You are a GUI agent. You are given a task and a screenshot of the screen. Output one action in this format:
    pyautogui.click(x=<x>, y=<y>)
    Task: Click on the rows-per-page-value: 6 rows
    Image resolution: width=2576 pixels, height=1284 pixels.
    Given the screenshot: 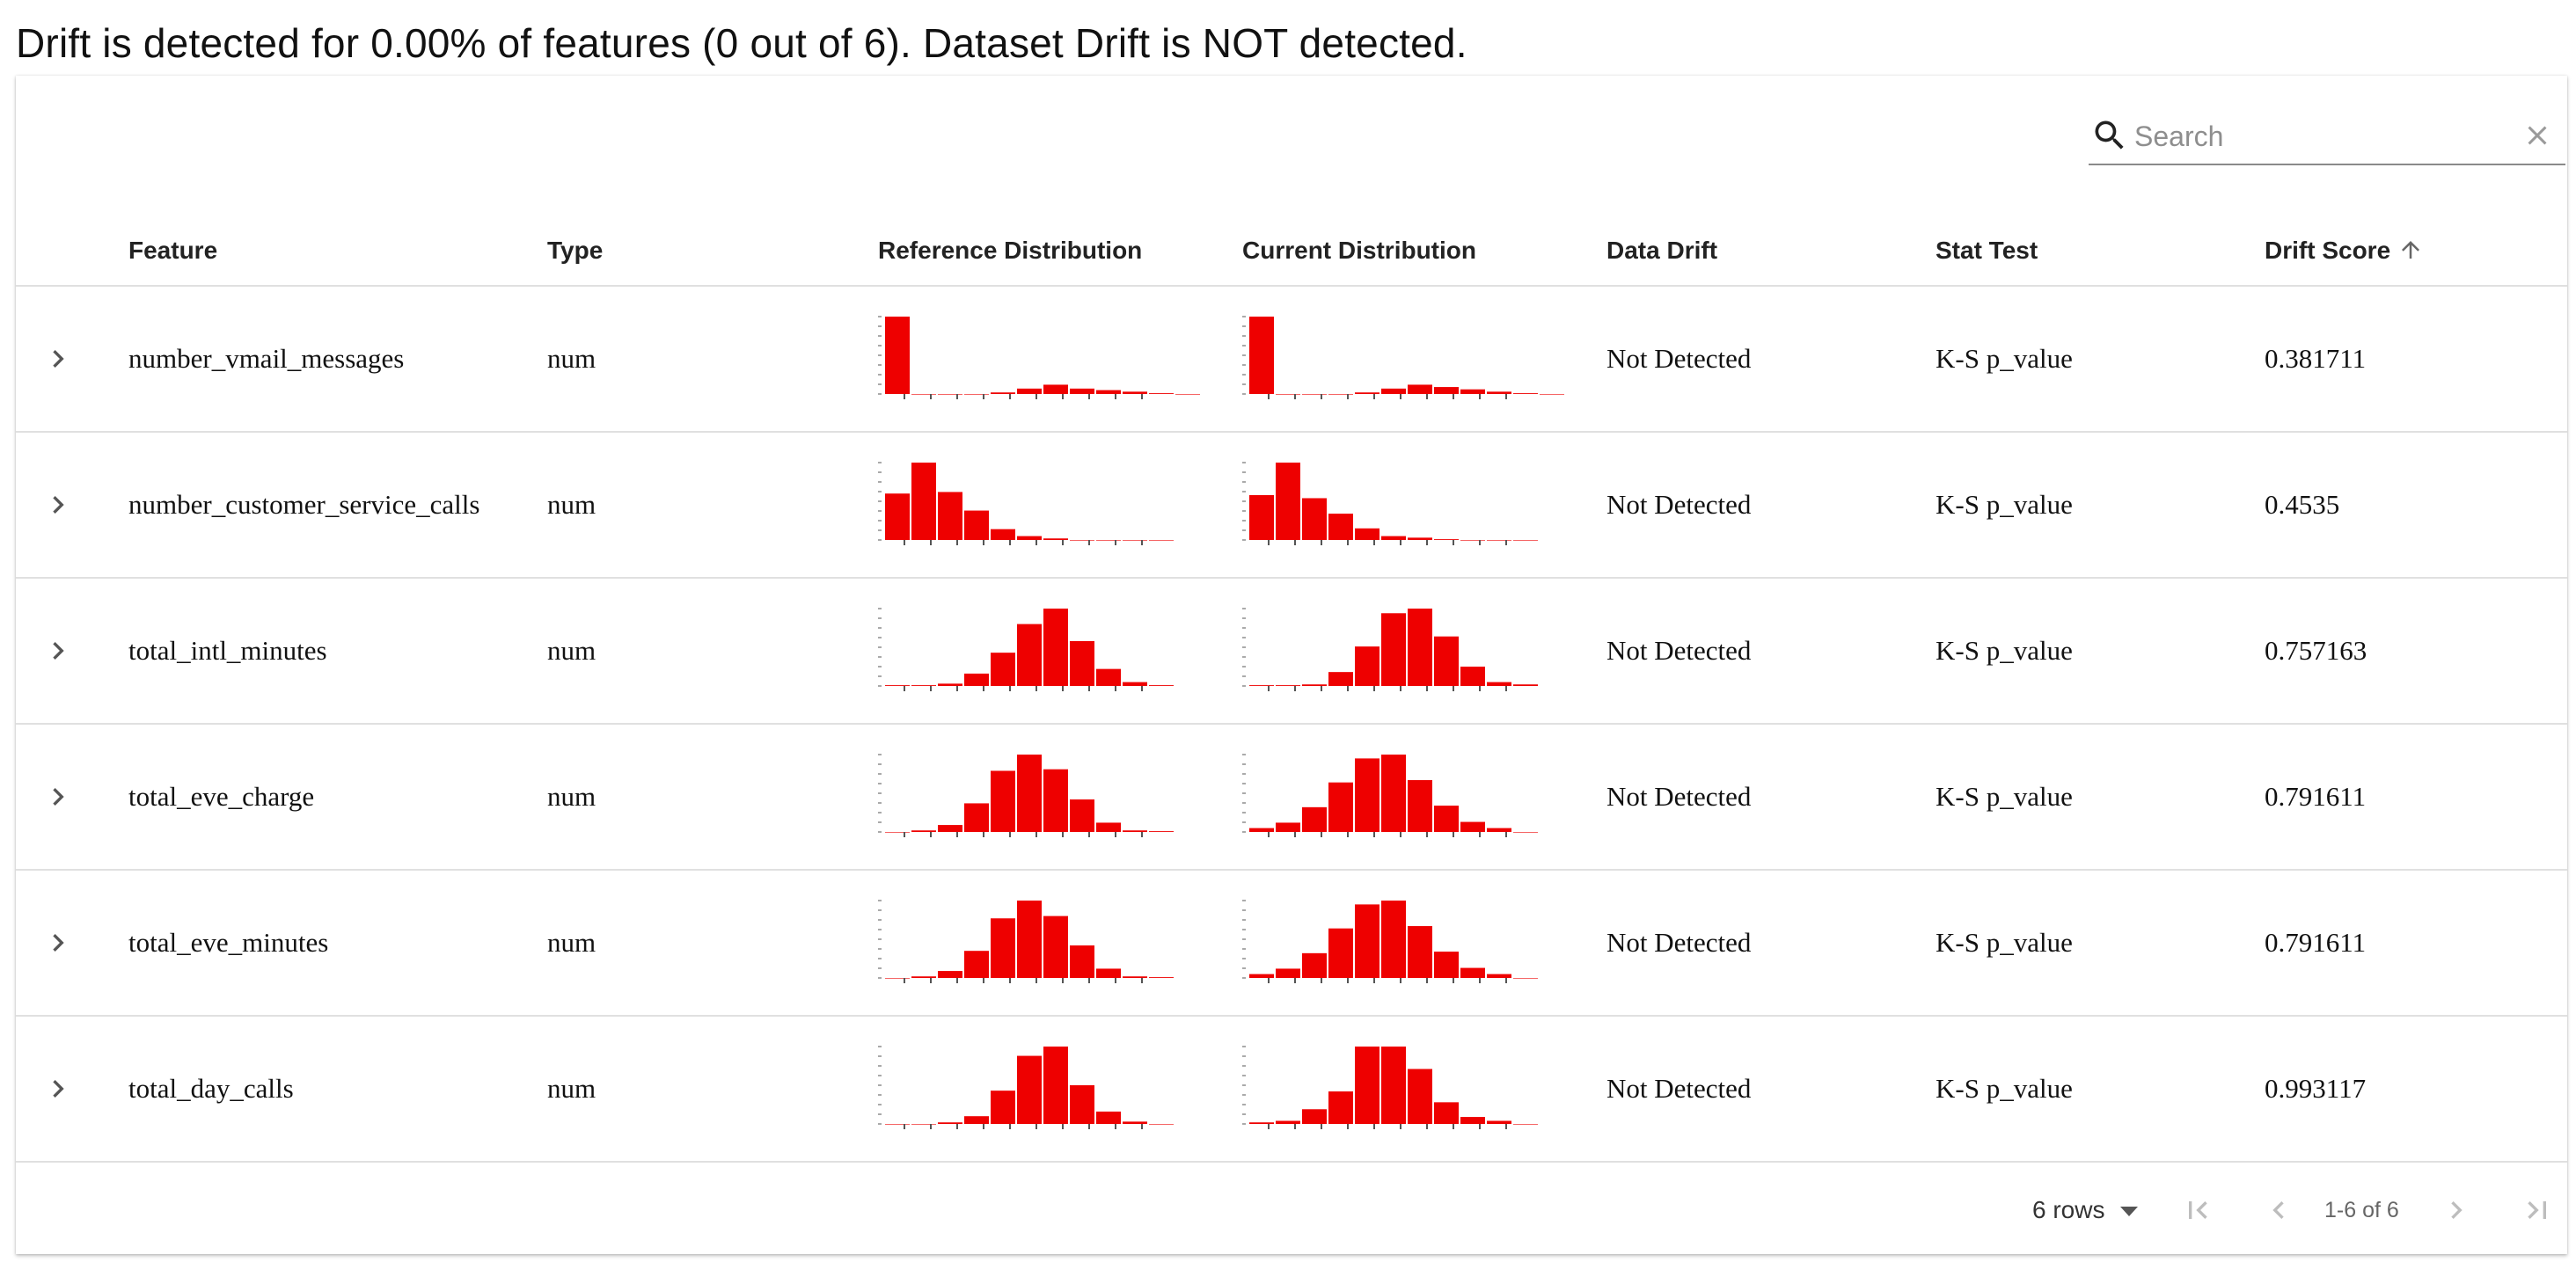 What is the action you would take?
    pyautogui.click(x=2068, y=1210)
    